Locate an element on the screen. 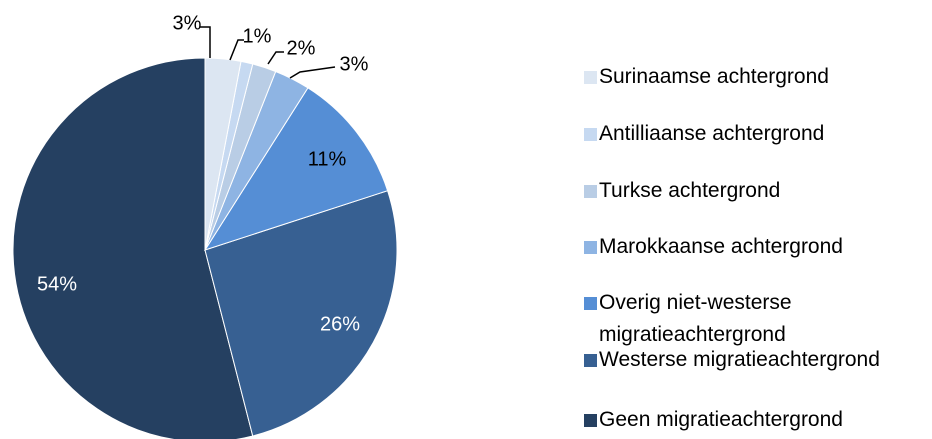  data-label: 54% is located at coordinates (57, 284).